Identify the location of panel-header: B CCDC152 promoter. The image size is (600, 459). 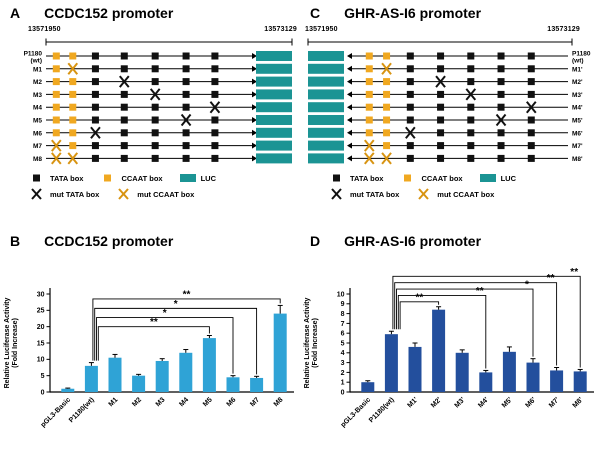
(91, 241).